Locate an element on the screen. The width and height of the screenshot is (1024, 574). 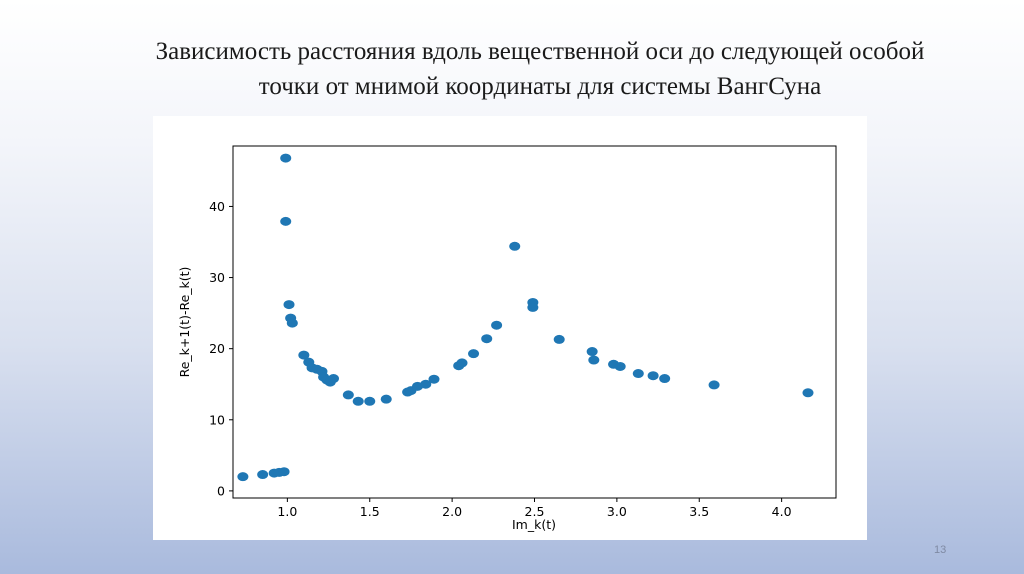
x-tick-label: 3.5 is located at coordinates (699, 511).